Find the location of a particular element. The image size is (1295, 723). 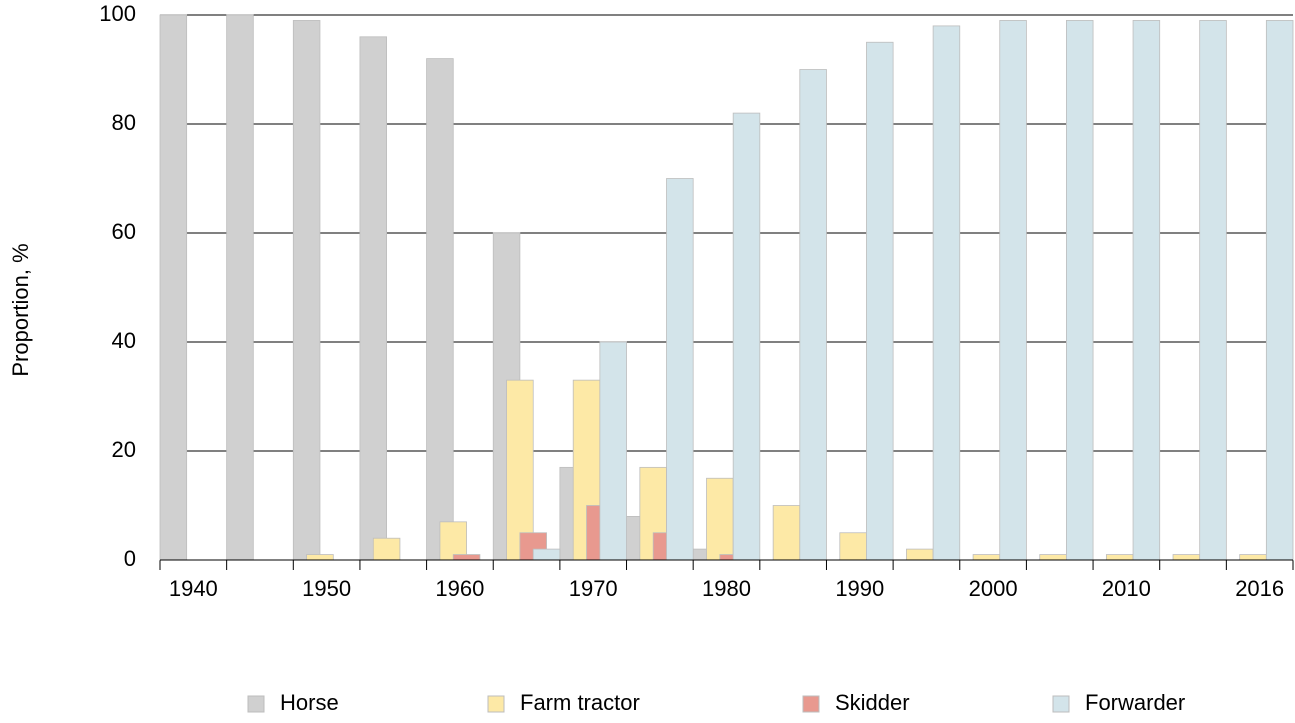

y-tick-label: 20 is located at coordinates (124, 449).